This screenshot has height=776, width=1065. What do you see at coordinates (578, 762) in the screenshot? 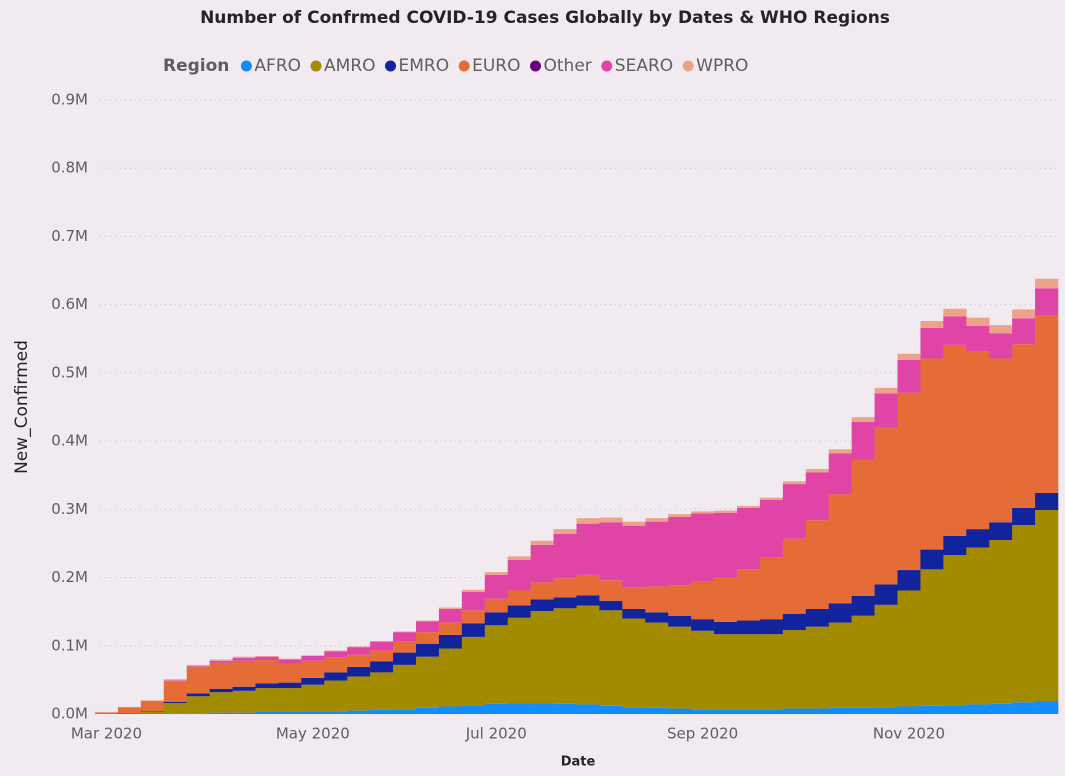
I see `x-axis-title: Date` at bounding box center [578, 762].